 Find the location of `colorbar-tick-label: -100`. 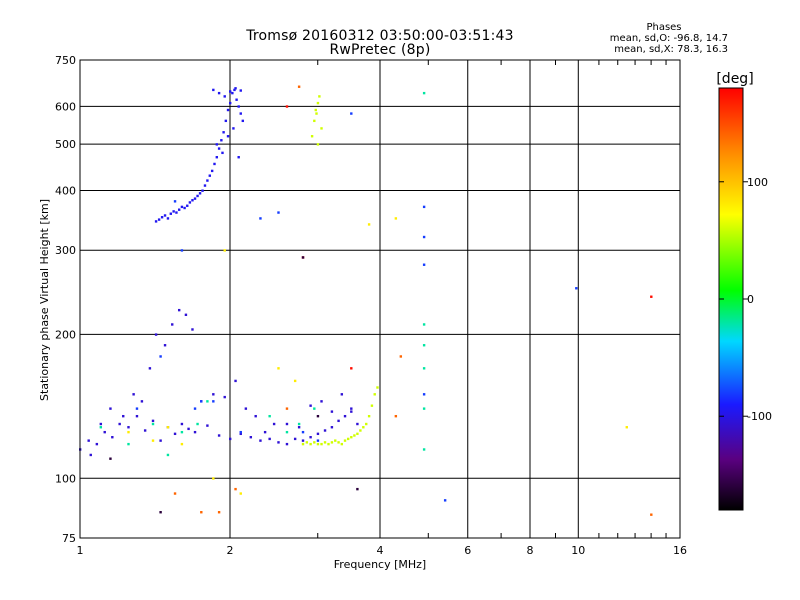

colorbar-tick-label: -100 is located at coordinates (759, 416).